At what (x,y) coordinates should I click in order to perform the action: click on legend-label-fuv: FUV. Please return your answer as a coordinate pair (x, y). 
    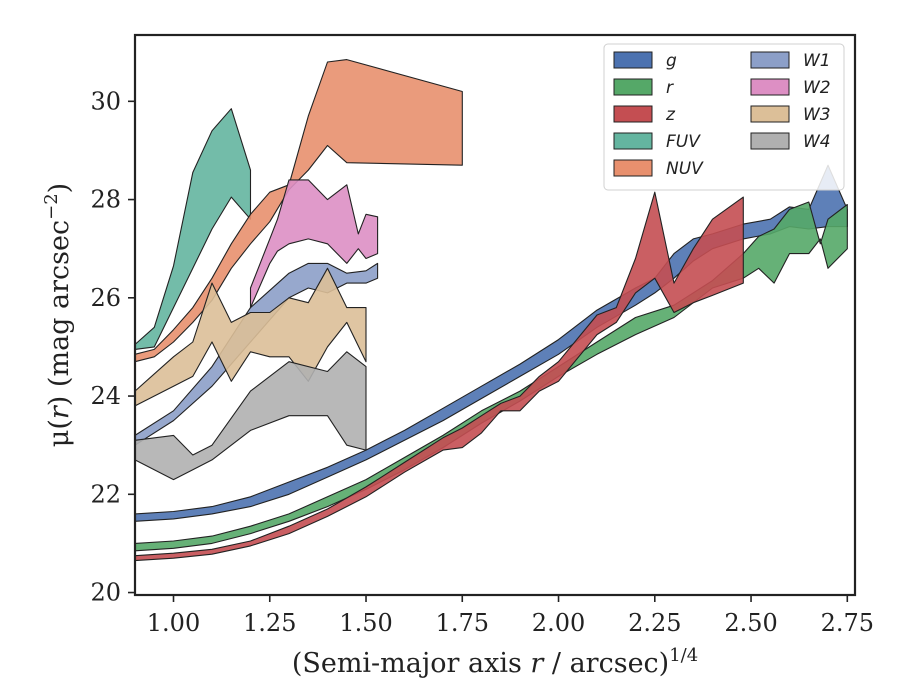
    Looking at the image, I should click on (683, 142).